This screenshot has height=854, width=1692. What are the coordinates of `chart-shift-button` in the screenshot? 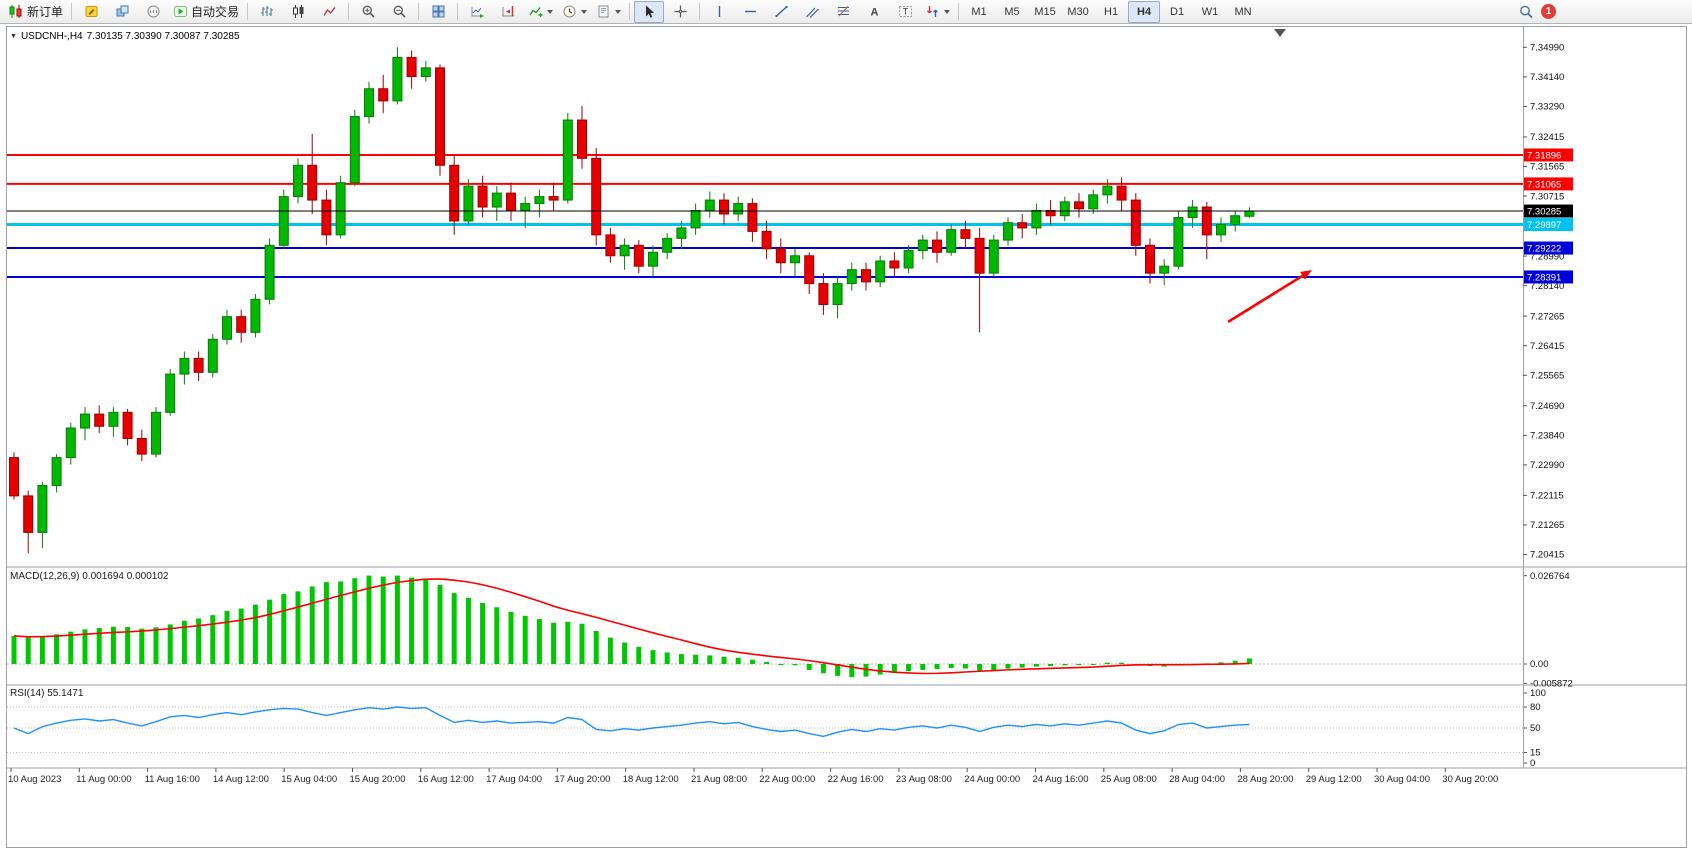 It's located at (508, 12).